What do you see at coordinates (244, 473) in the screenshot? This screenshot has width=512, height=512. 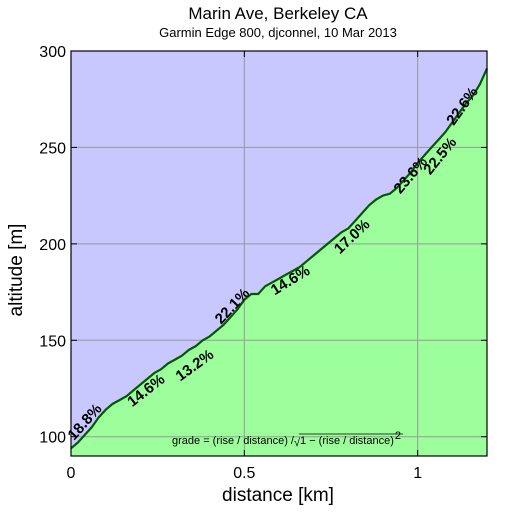 I see `x-tick-label: 0.5` at bounding box center [244, 473].